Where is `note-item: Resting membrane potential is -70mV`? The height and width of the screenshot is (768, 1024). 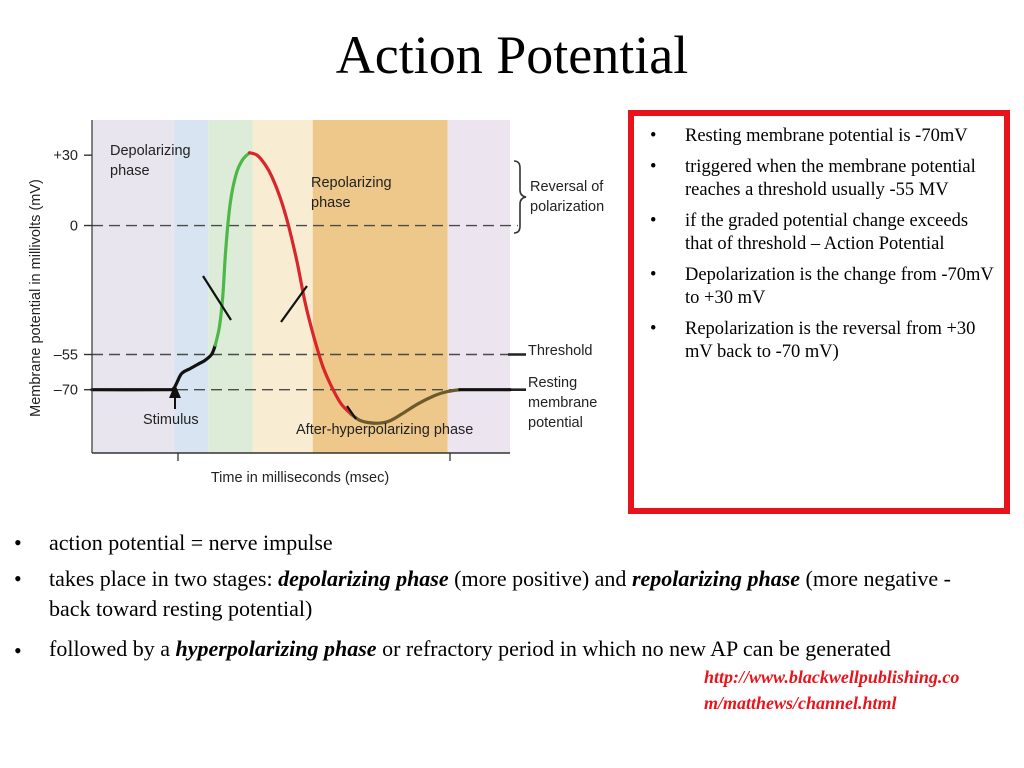
note-item: Resting membrane potential is -70mV is located at coordinates (819, 137).